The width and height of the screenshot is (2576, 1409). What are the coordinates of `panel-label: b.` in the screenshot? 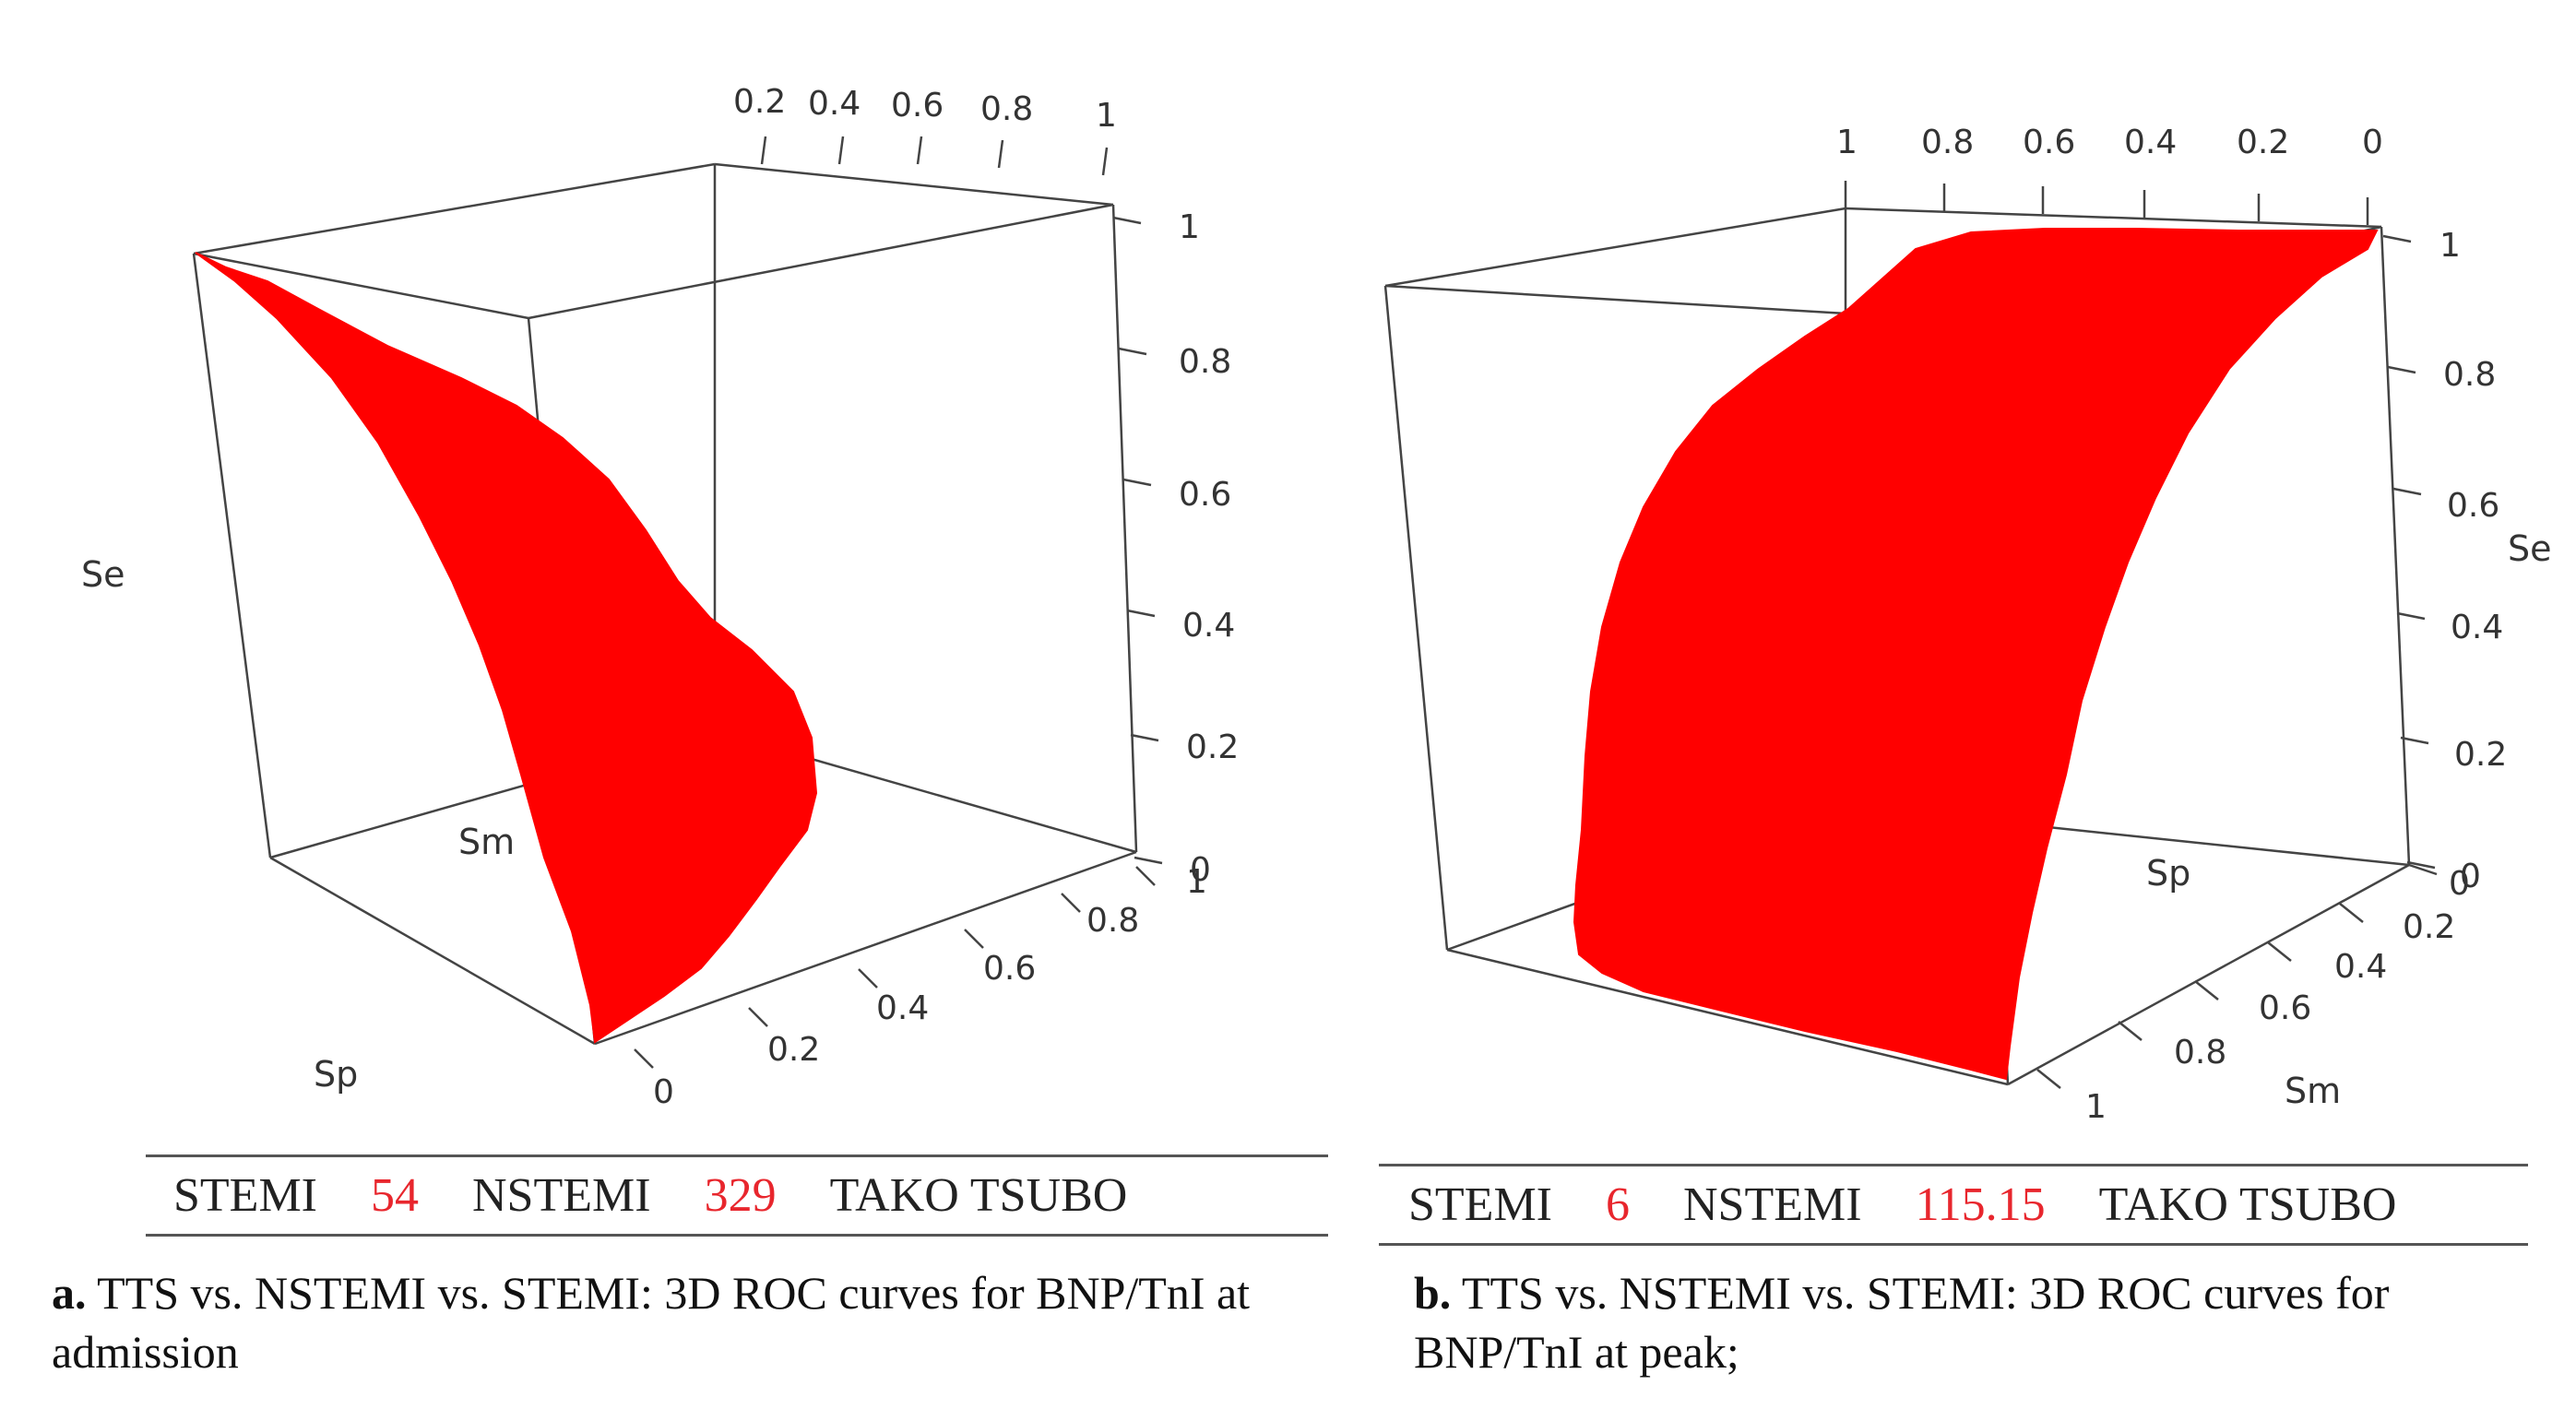 It's located at (1433, 1293).